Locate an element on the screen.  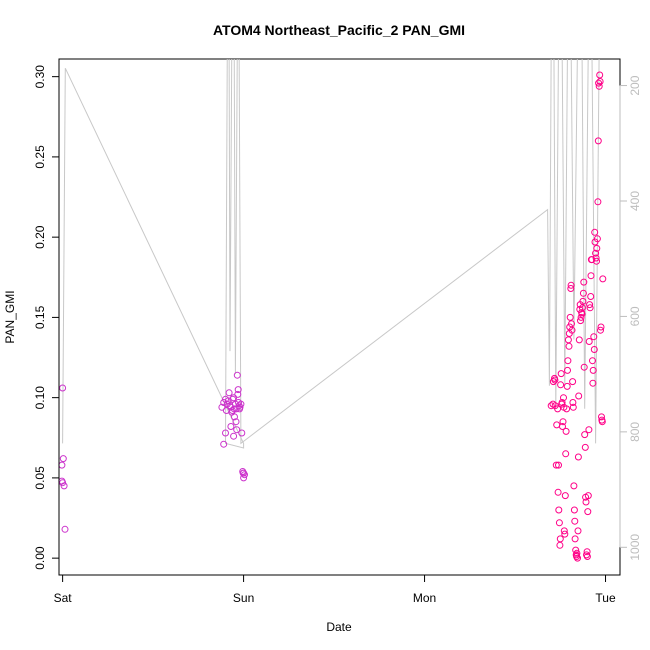
y2-axis: 200 400 600 800 1000 is located at coordinates (630, 318).